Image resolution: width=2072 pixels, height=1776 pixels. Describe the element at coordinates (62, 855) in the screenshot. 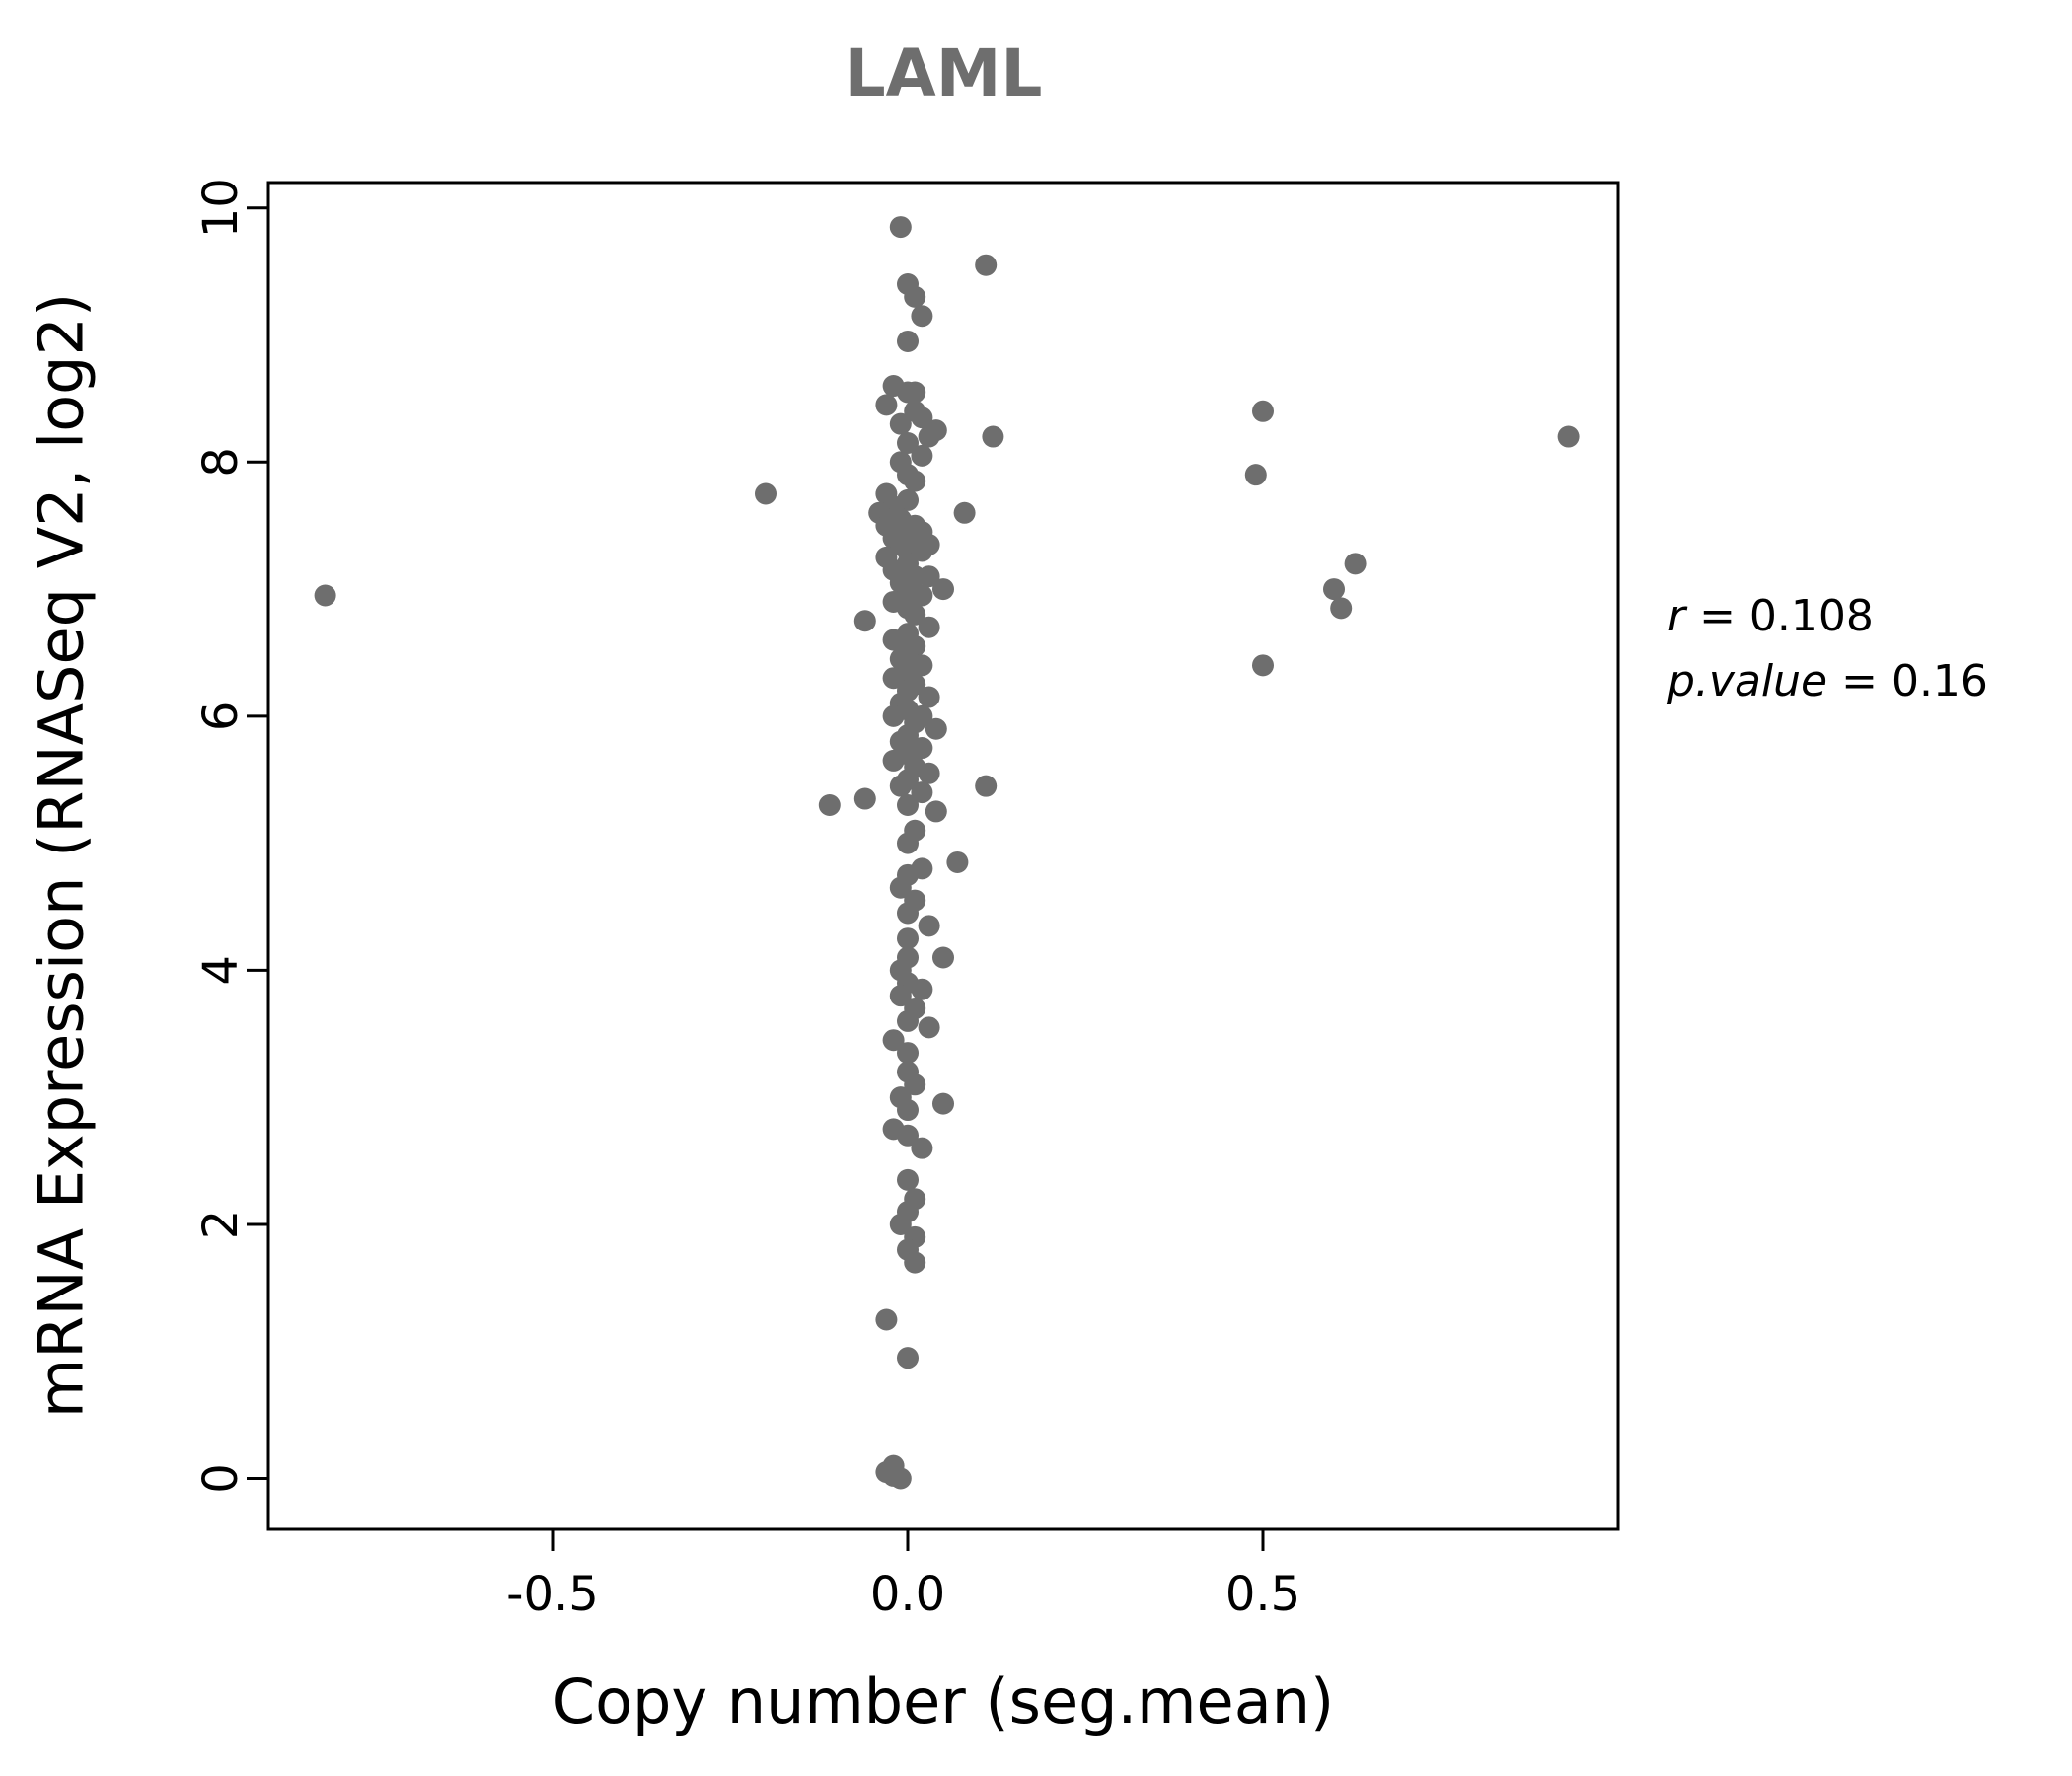

I see `y-axis-label: mRNA Expression (RNASeq V2, log2)` at that location.